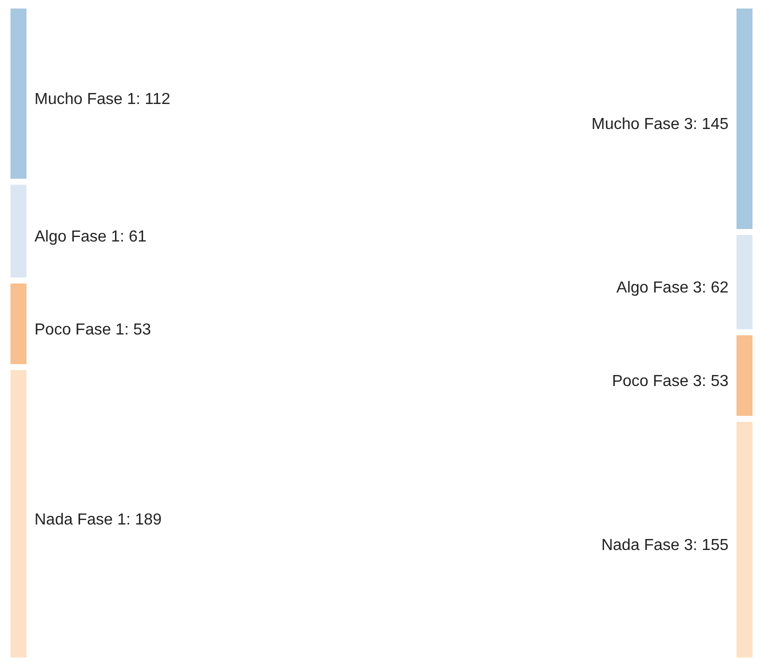 The width and height of the screenshot is (762, 665). I want to click on category-label: Poco Fase 1, so click(79, 329).